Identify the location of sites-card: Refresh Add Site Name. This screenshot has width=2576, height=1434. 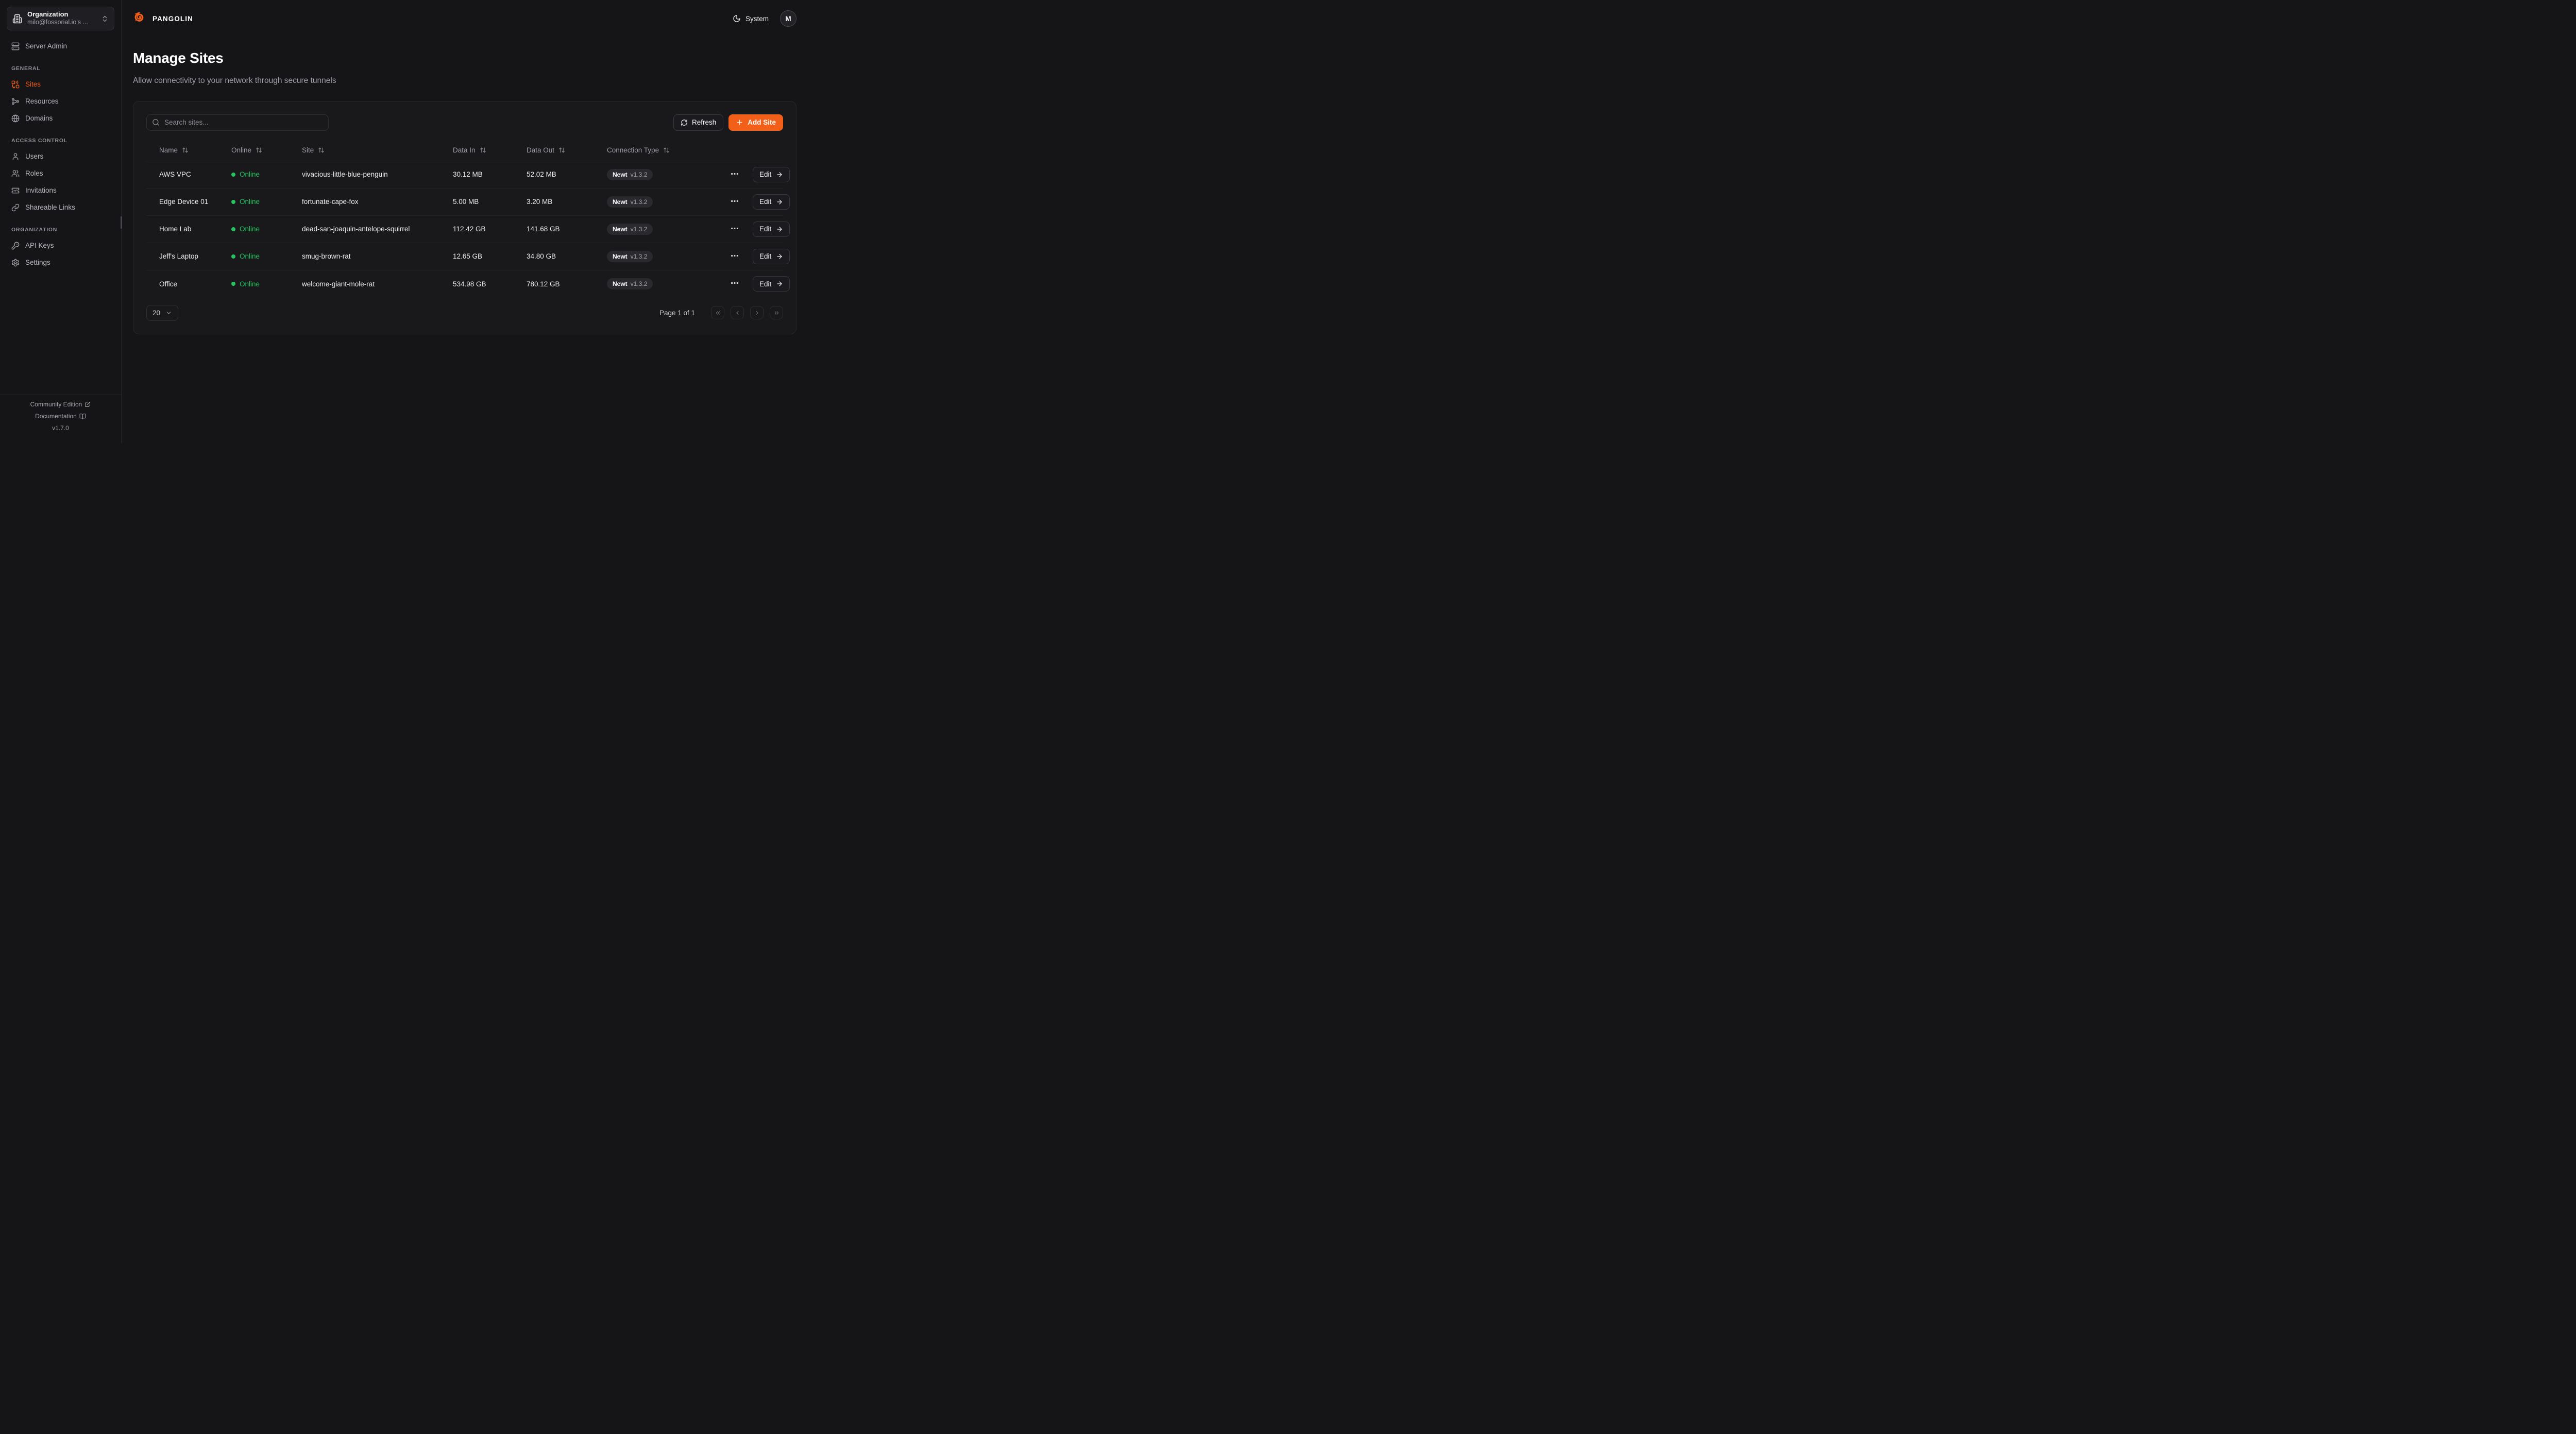
(464, 217).